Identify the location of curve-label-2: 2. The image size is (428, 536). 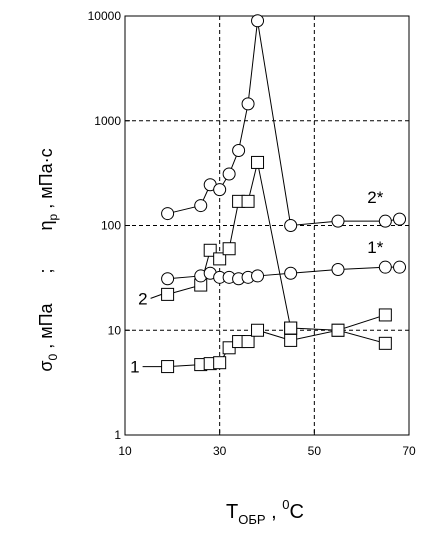
(142, 298).